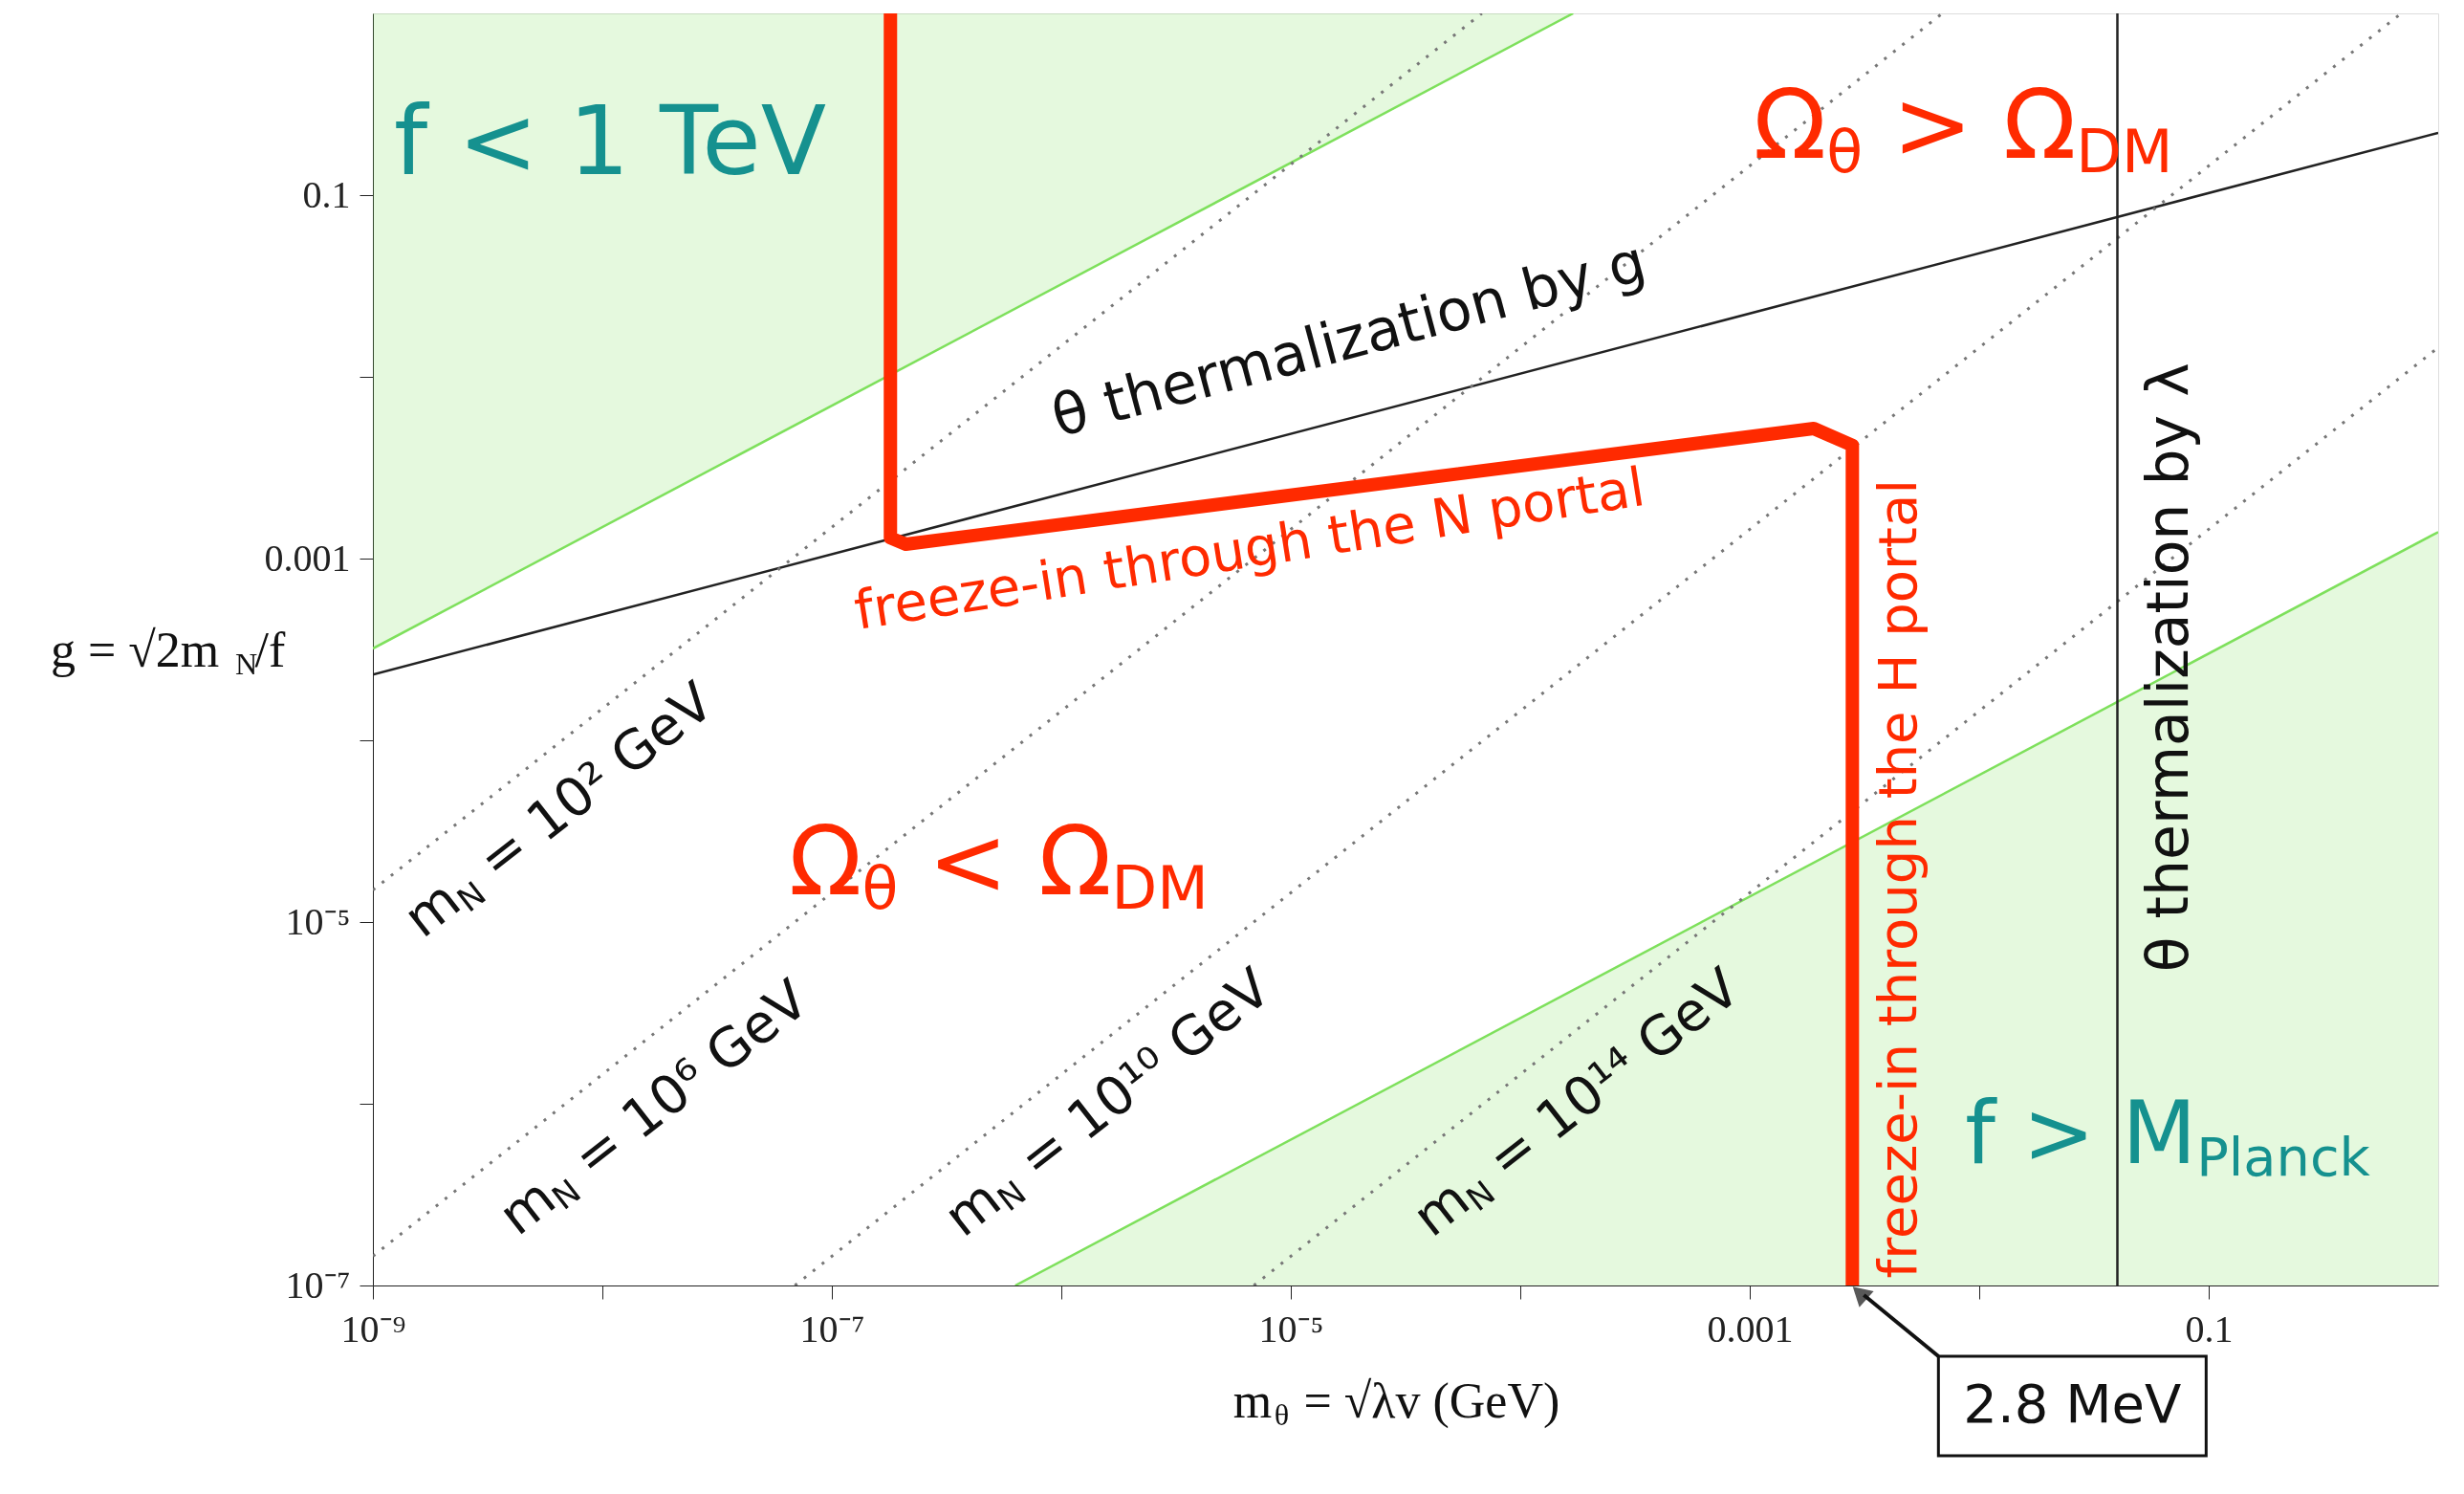 This screenshot has width=2464, height=1494. What do you see at coordinates (1291, 1329) in the screenshot?
I see `x-tick-label: 10⁻⁵` at bounding box center [1291, 1329].